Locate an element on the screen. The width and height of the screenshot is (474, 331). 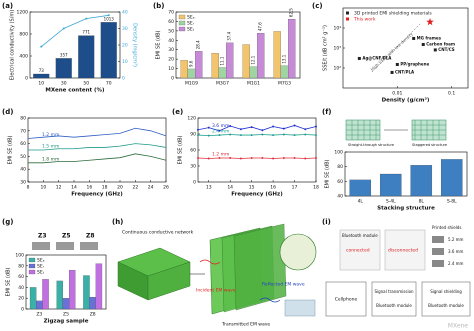
value-label: 13.1 is located at coordinates (284, 58).